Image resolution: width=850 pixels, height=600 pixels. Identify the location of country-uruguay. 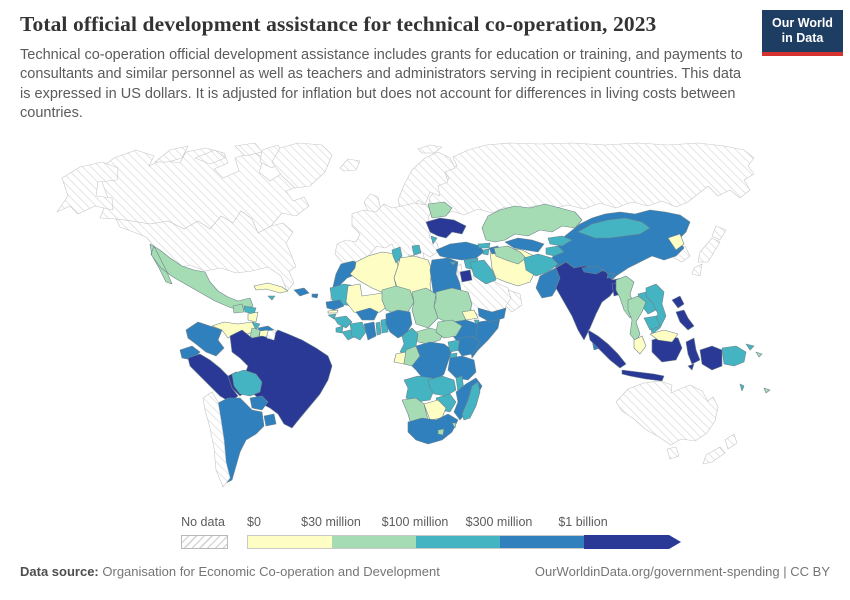
(270, 420).